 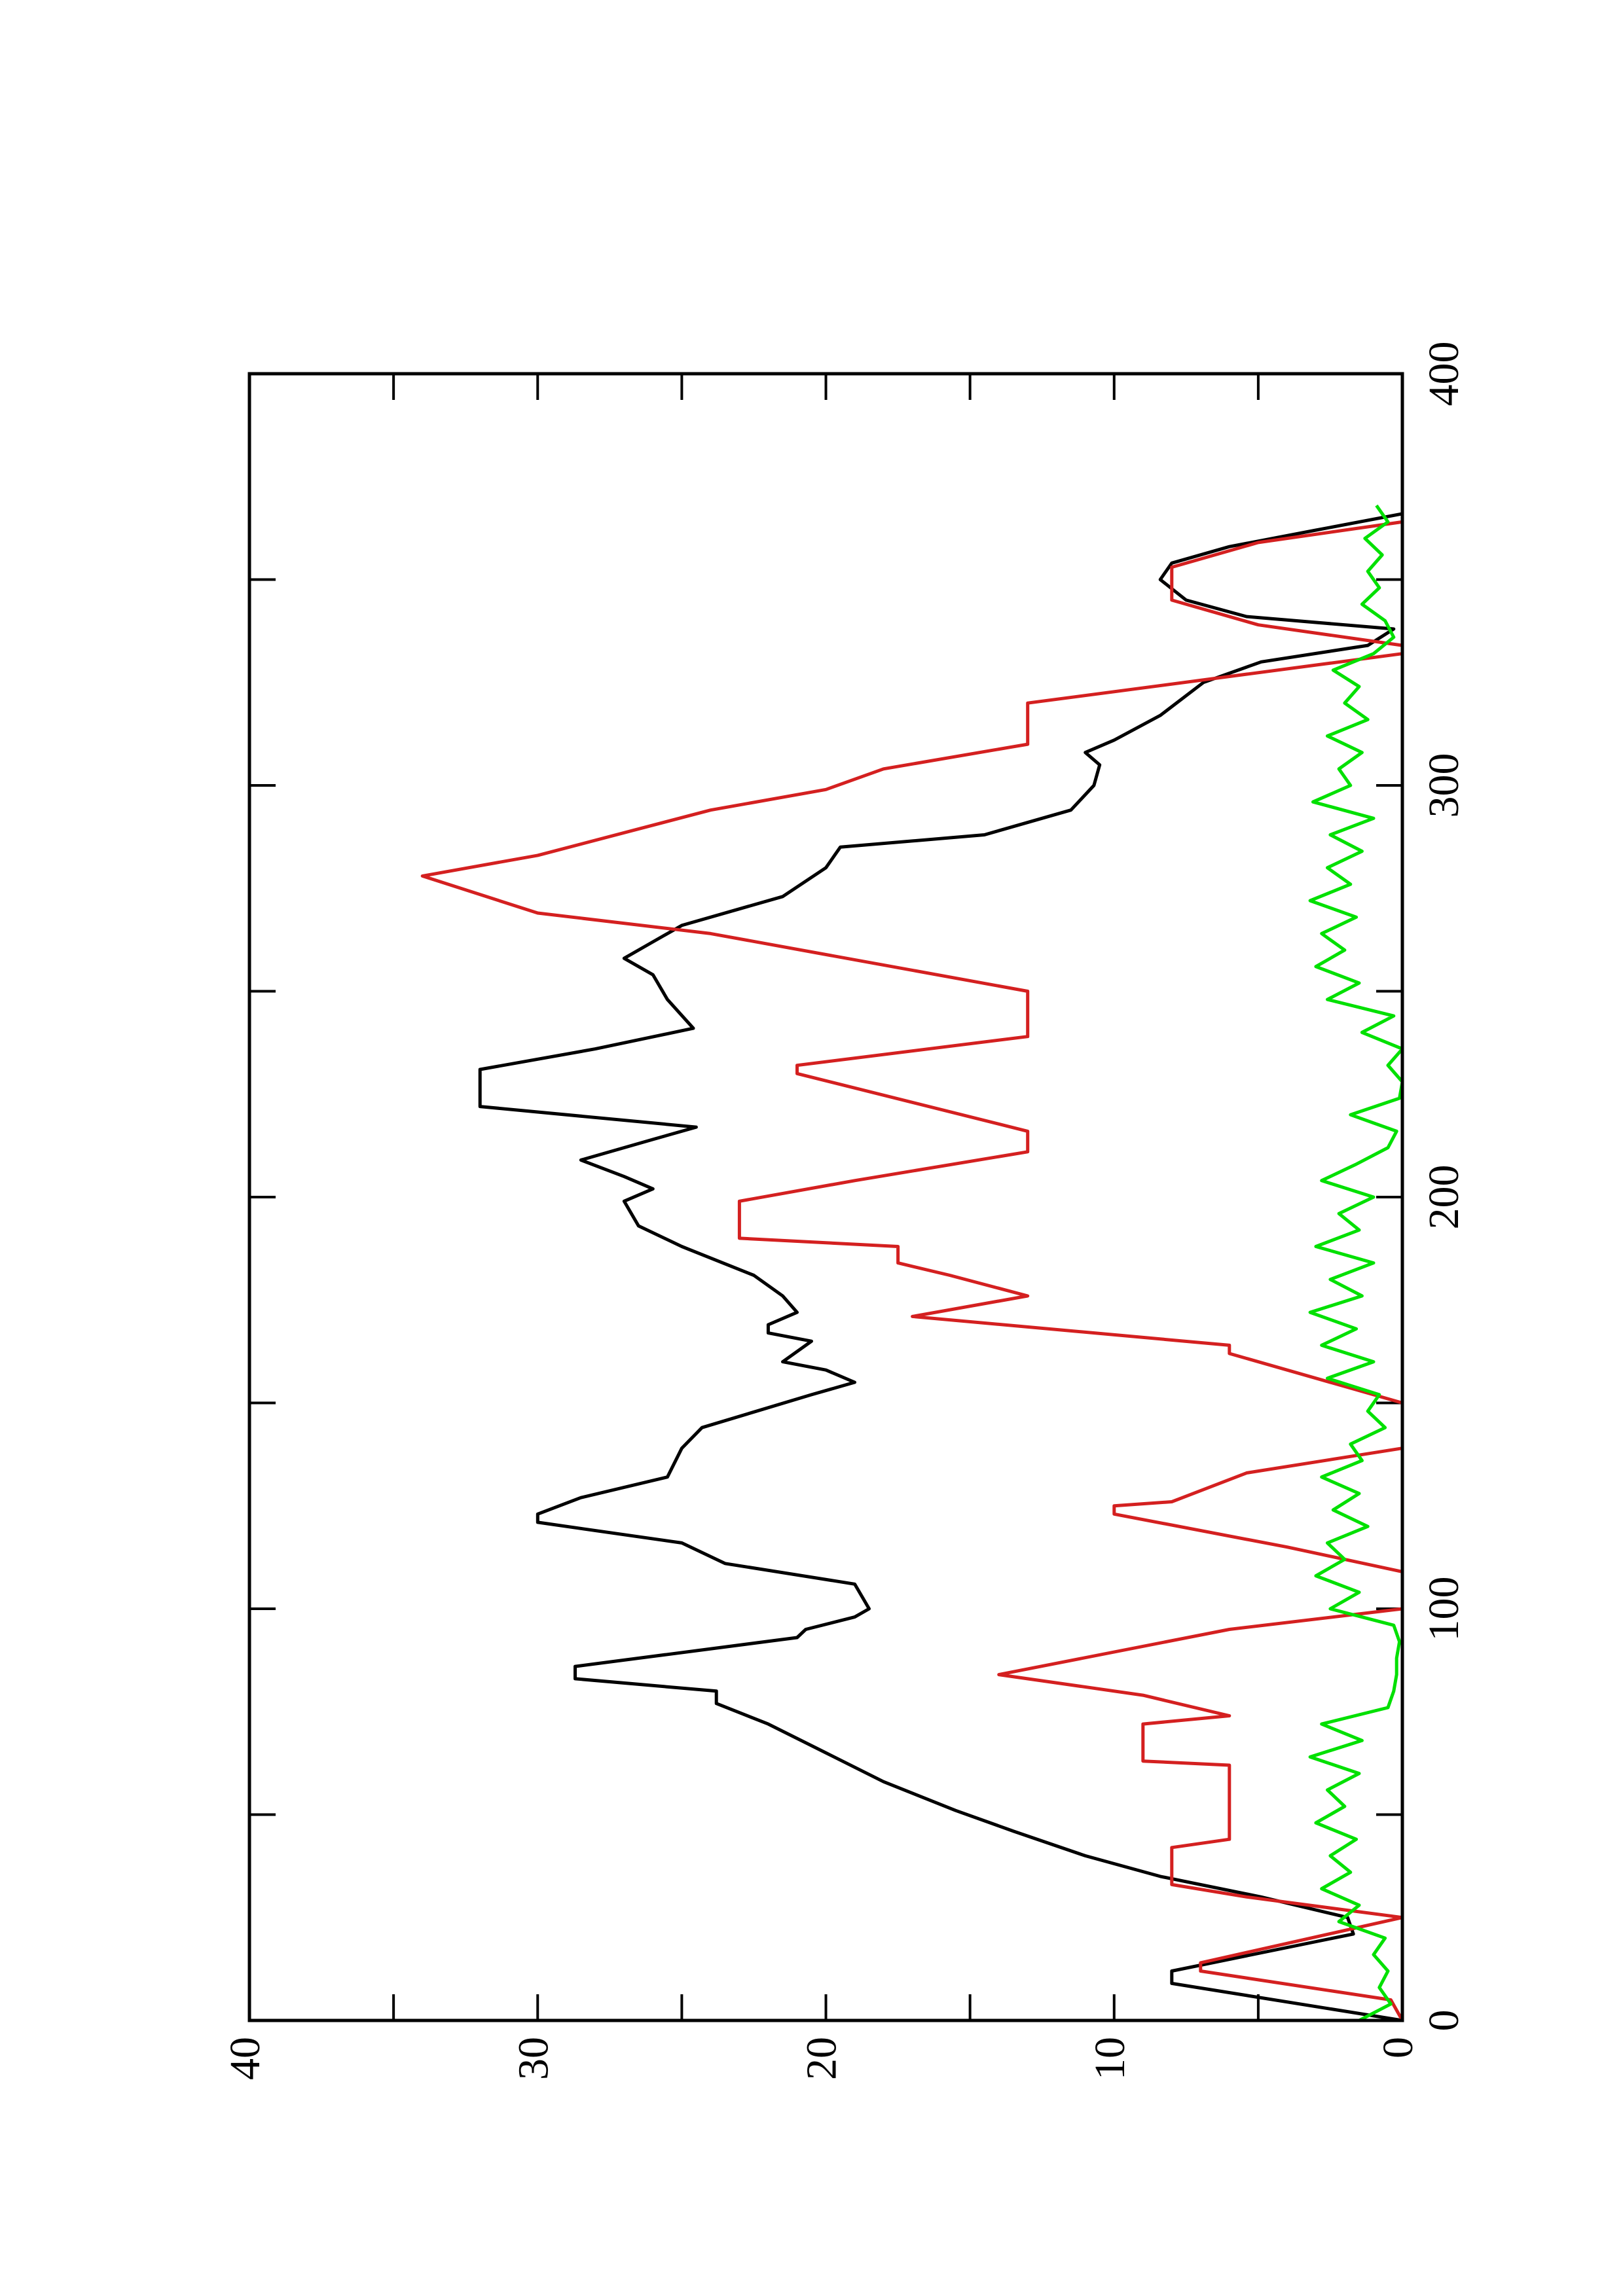 What do you see at coordinates (1398, 2047) in the screenshot?
I see `y-tick-label: 0` at bounding box center [1398, 2047].